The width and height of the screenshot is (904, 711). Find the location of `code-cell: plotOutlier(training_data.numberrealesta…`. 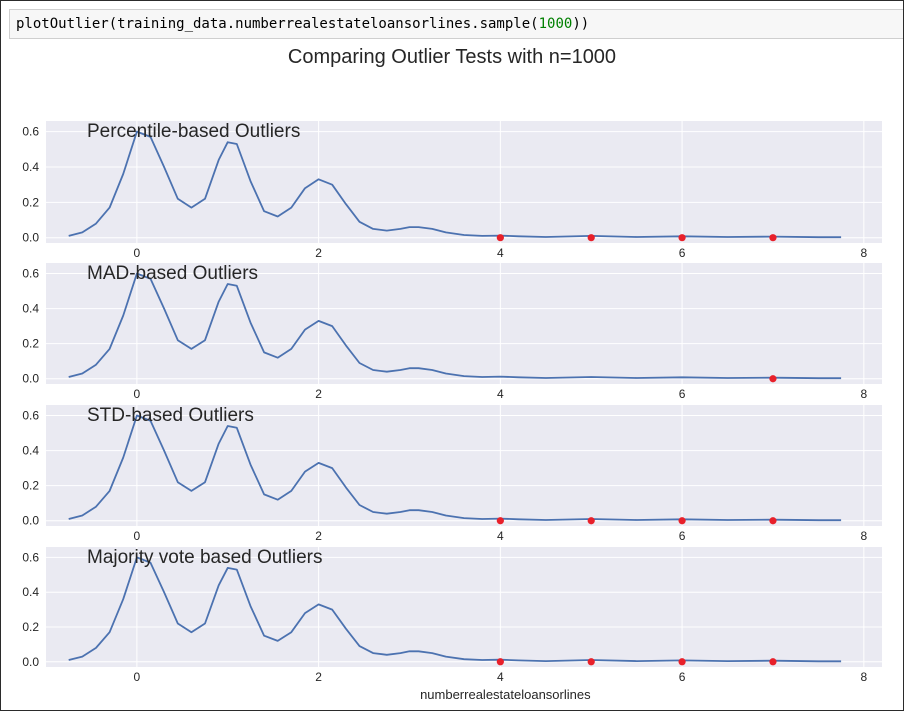

code-cell: plotOutlier(training_data.numberrealesta… is located at coordinates (456, 24).